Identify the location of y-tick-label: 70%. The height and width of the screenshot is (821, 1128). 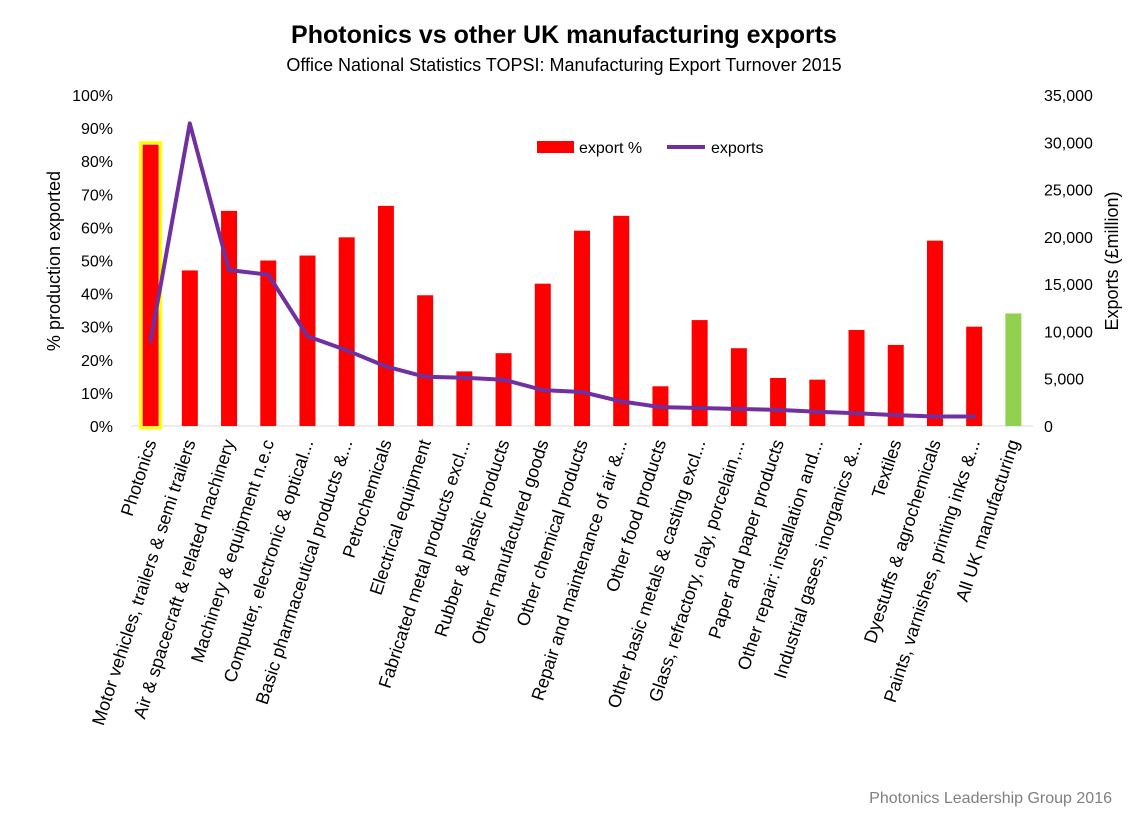
(97, 195).